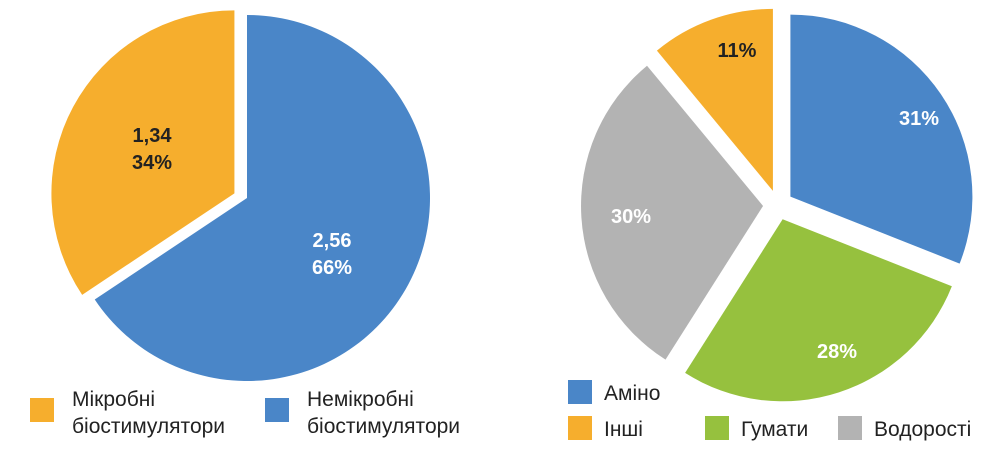  I want to click on legend-label-1-line-2: біостимулятори, so click(148, 426).